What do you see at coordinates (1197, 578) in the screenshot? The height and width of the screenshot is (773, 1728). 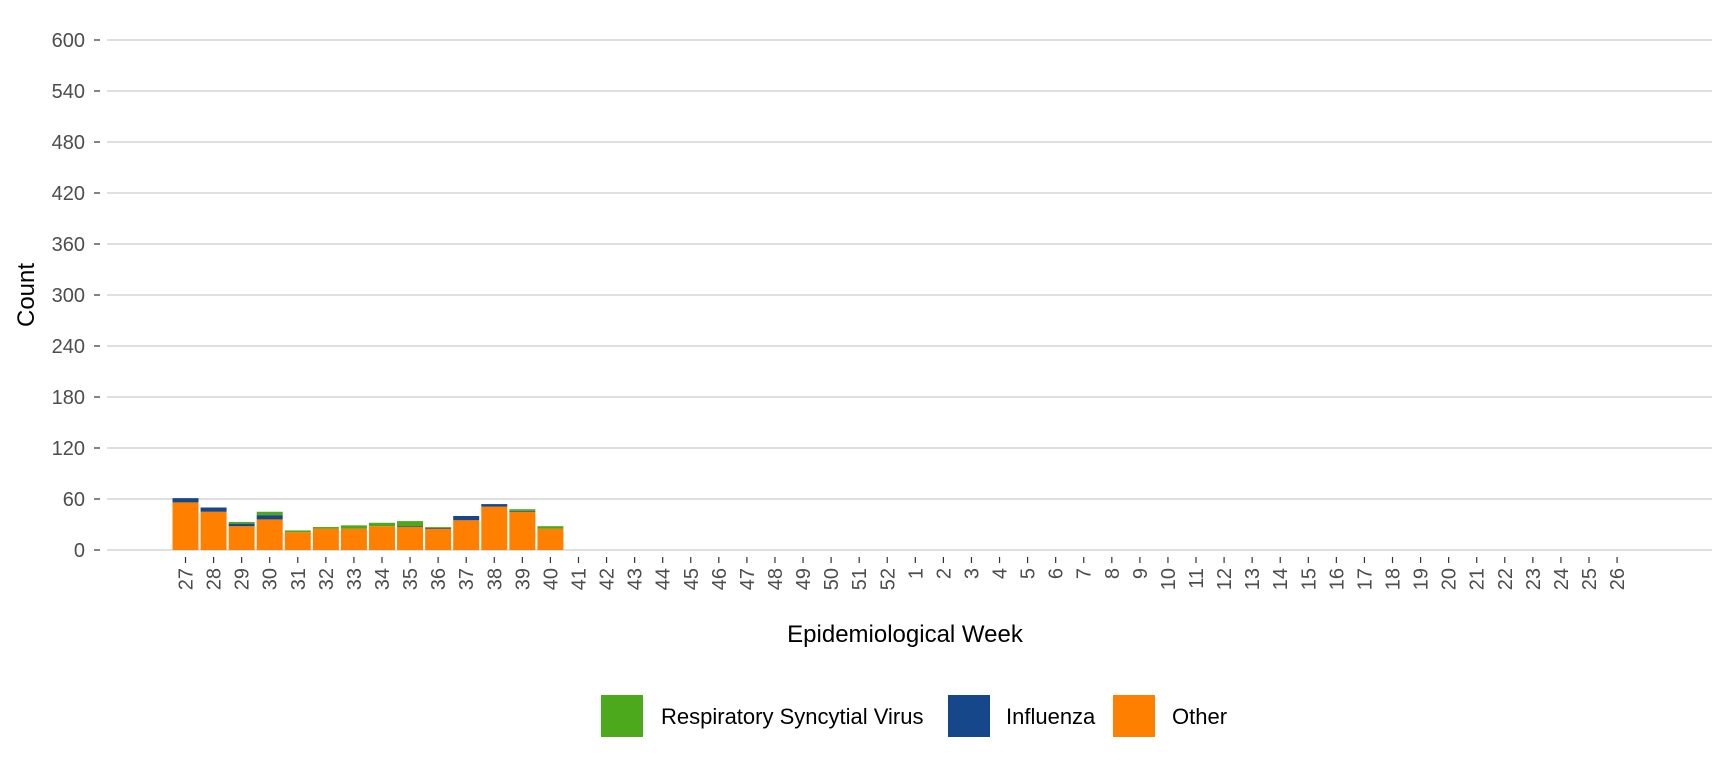 I see `x-tick-label: 11` at bounding box center [1197, 578].